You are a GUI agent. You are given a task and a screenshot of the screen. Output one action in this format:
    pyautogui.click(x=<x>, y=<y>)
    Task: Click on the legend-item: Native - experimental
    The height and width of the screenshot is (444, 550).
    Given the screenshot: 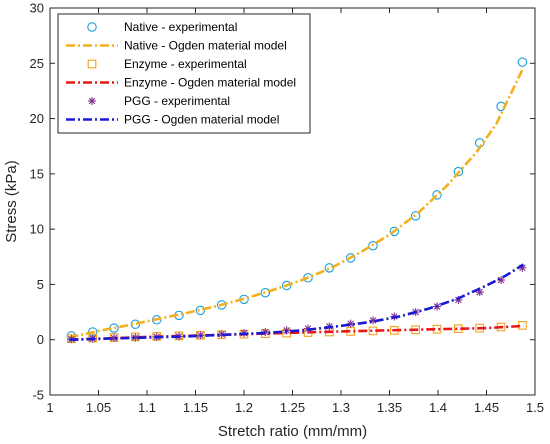 What is the action you would take?
    pyautogui.click(x=162, y=27)
    